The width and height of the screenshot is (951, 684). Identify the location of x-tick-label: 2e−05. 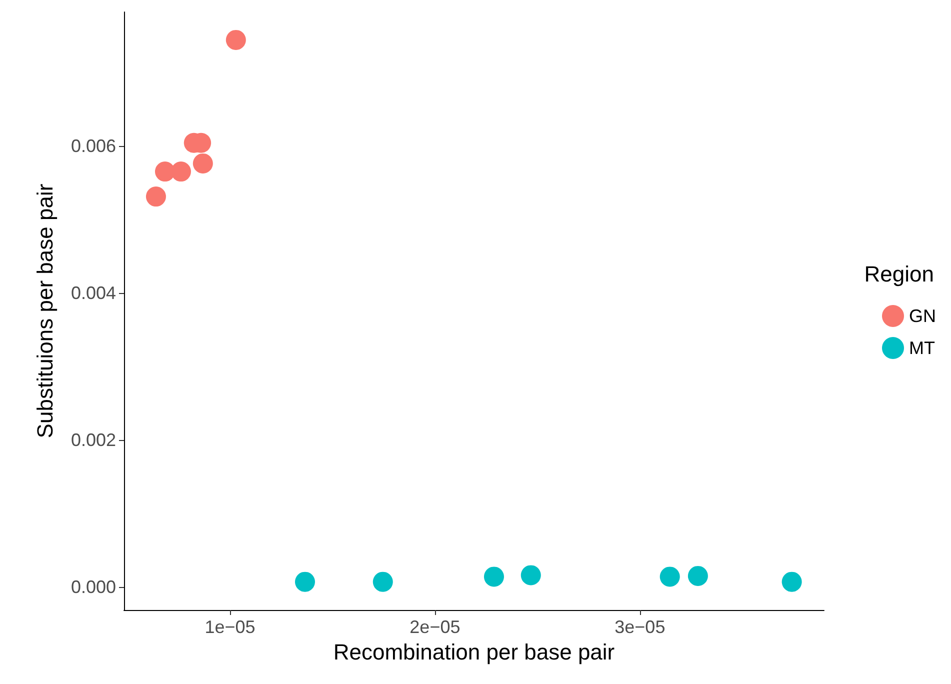
(435, 627).